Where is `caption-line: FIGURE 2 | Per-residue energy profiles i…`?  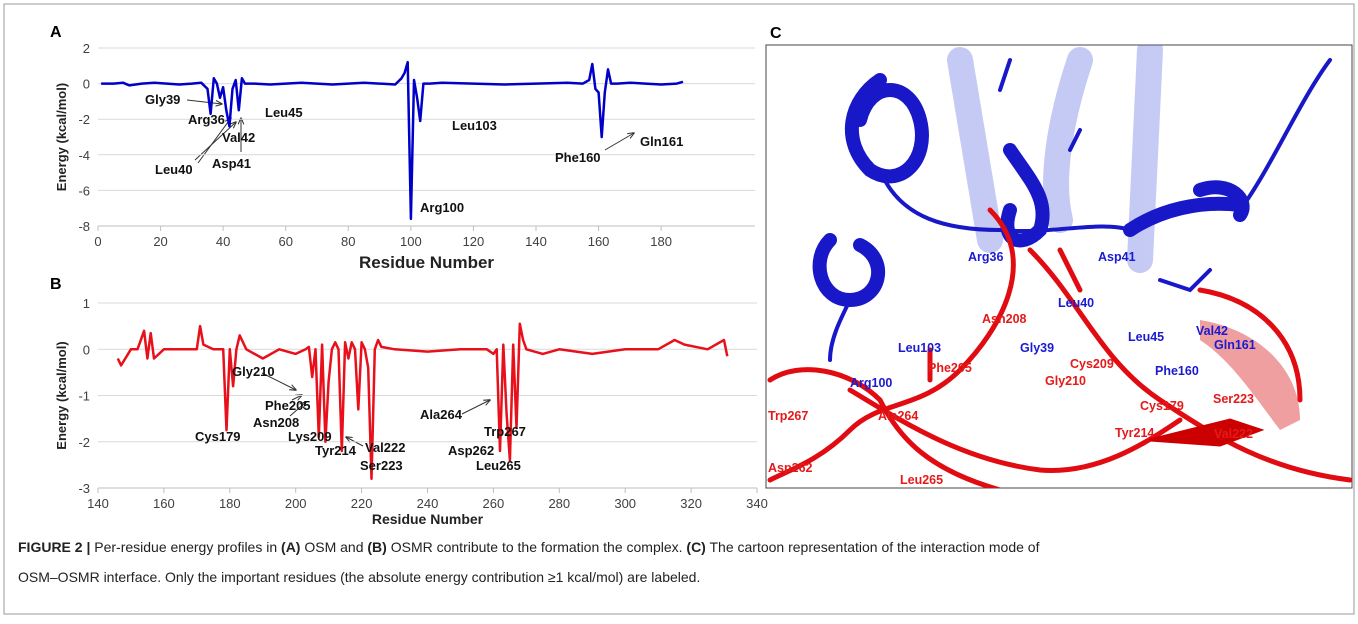
caption-line: FIGURE 2 | Per-residue energy profiles i… is located at coordinates (529, 547).